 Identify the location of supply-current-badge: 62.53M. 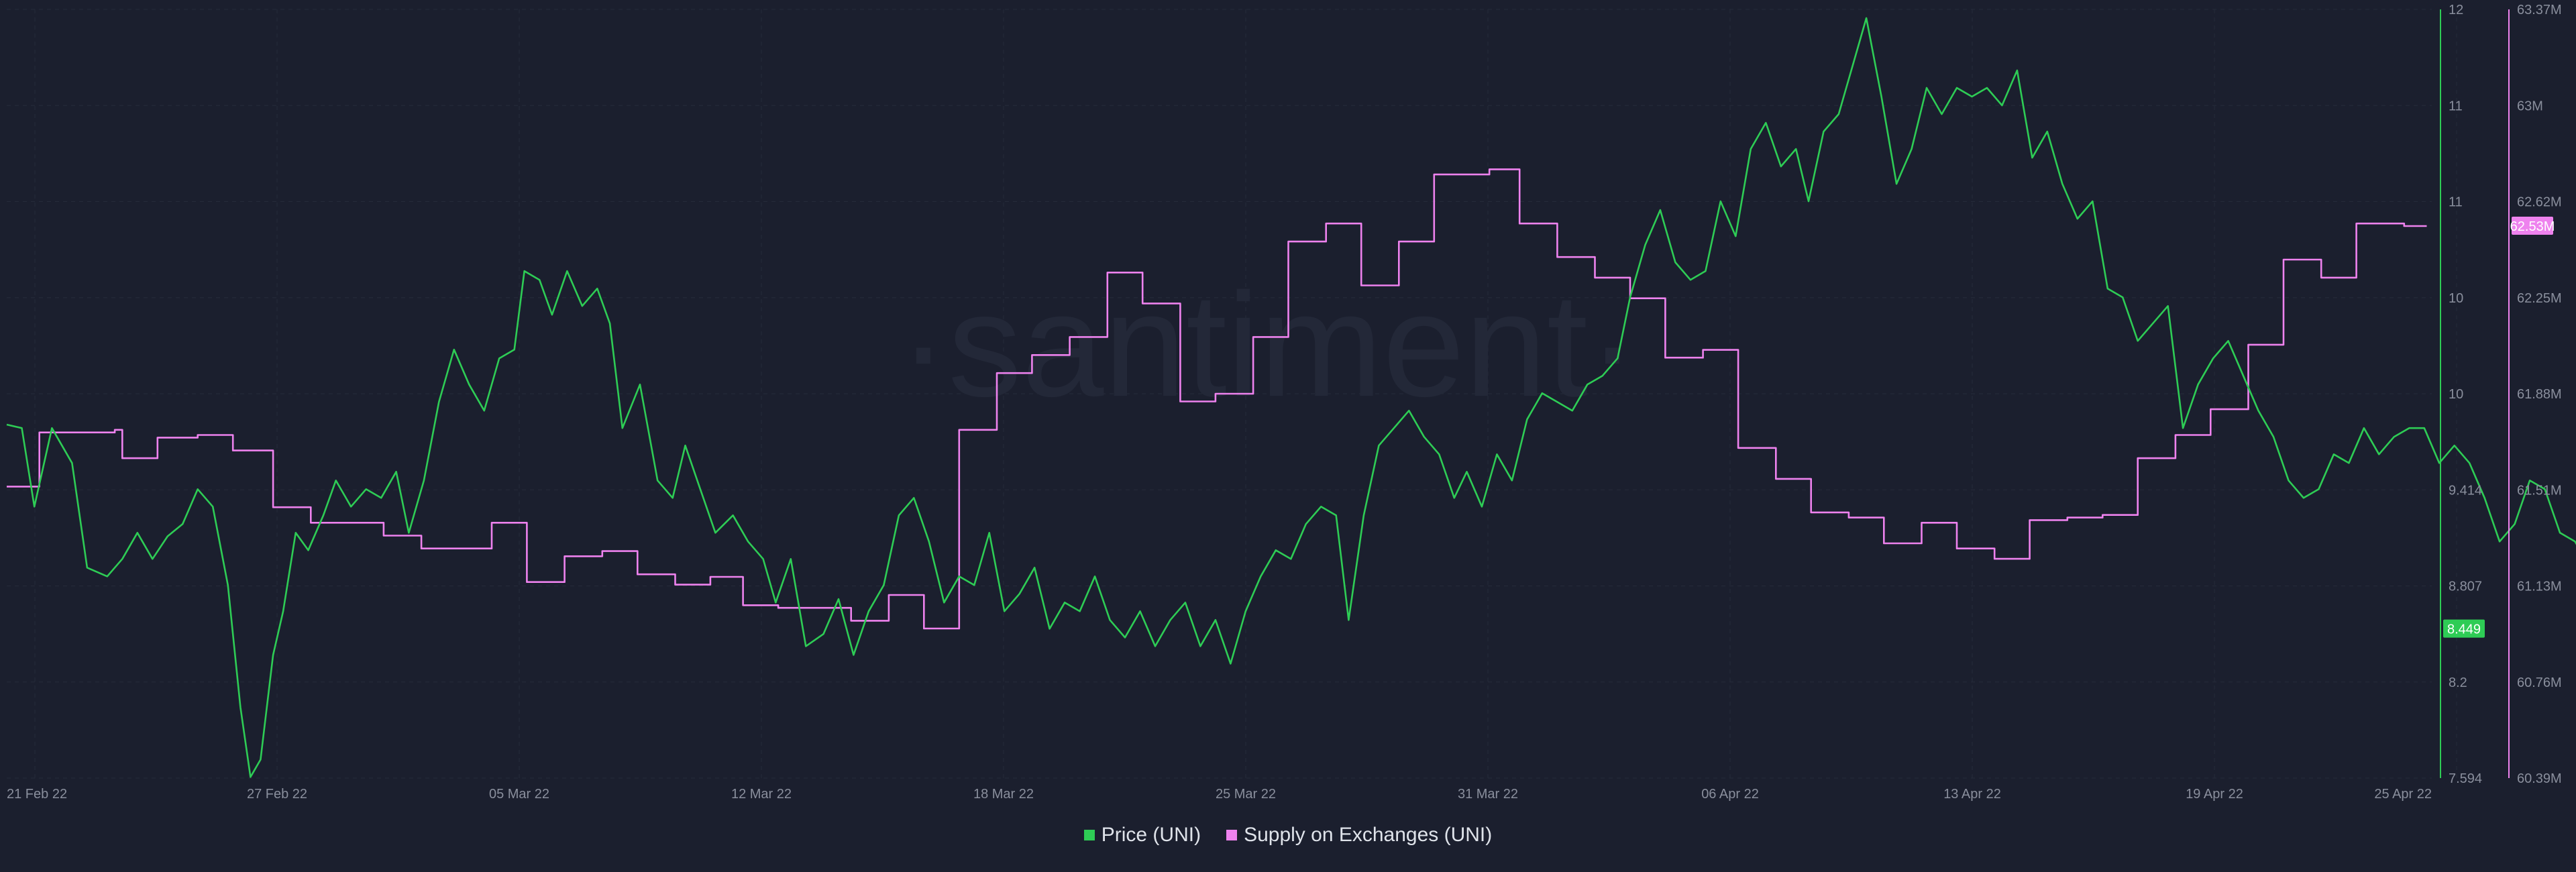
(2532, 226).